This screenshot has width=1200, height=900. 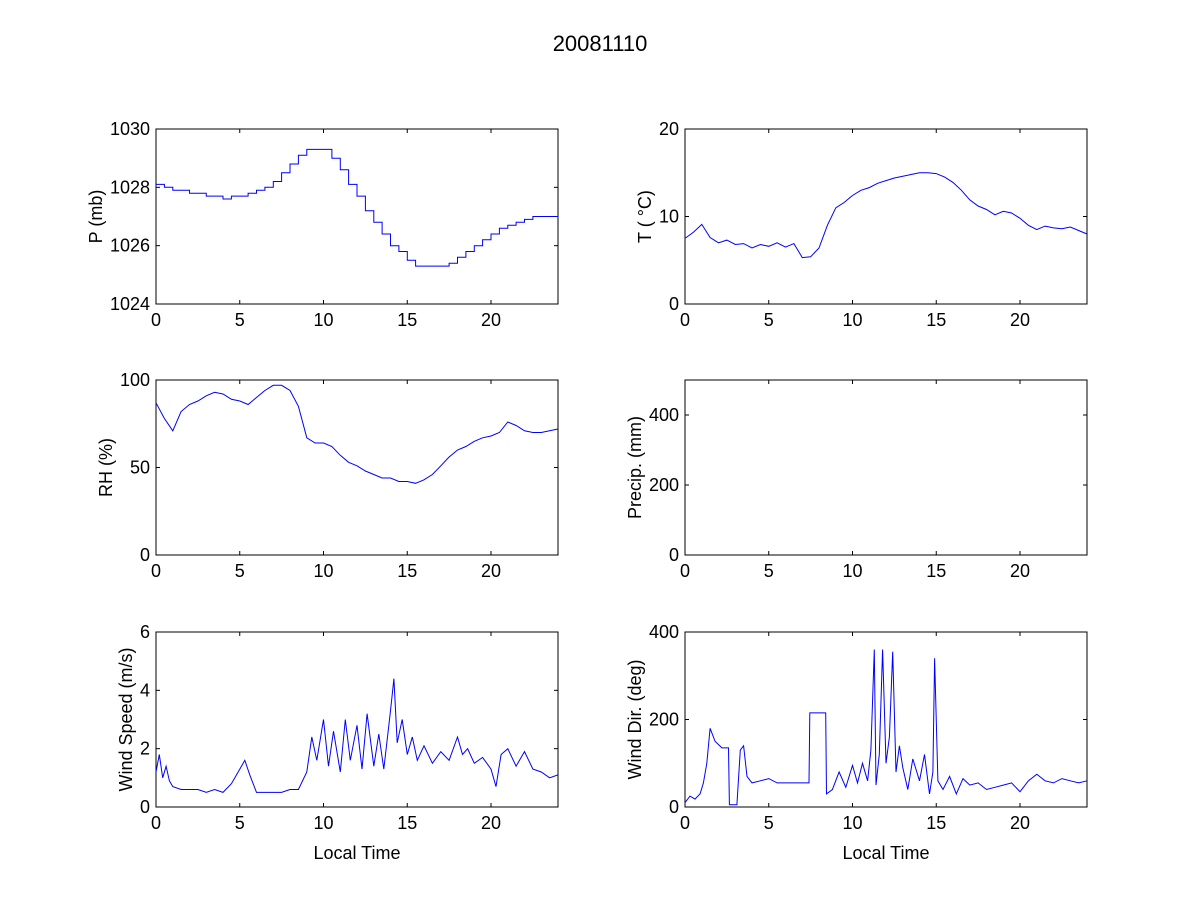 What do you see at coordinates (407, 823) in the screenshot?
I see `x-tick-label-wind-speed: 15` at bounding box center [407, 823].